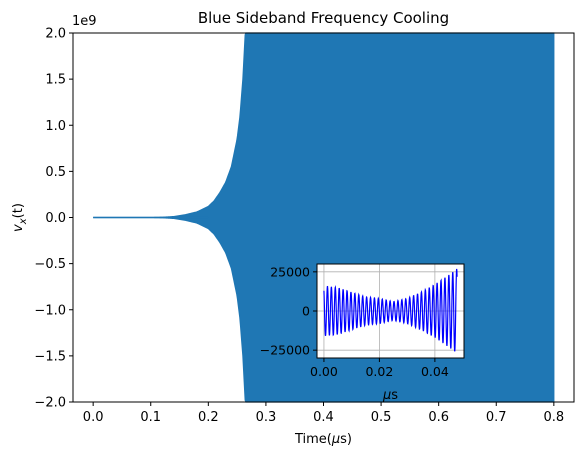 This screenshot has width=582, height=459. I want to click on y-tick-label: −1.5, so click(50, 356).